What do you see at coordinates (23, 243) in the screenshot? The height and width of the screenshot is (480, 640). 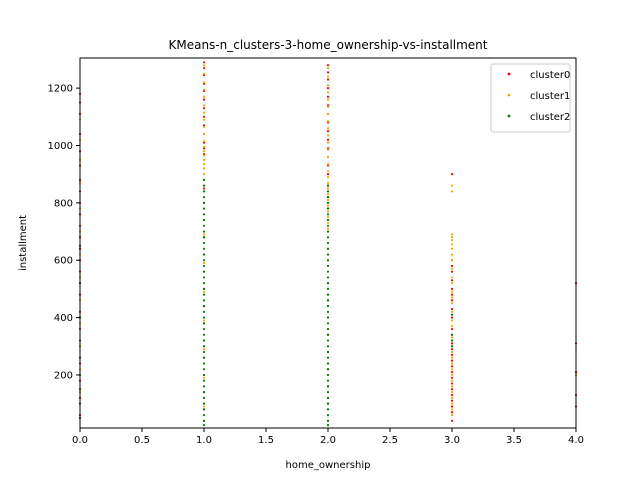 I see `y-axis-label: installment` at bounding box center [23, 243].